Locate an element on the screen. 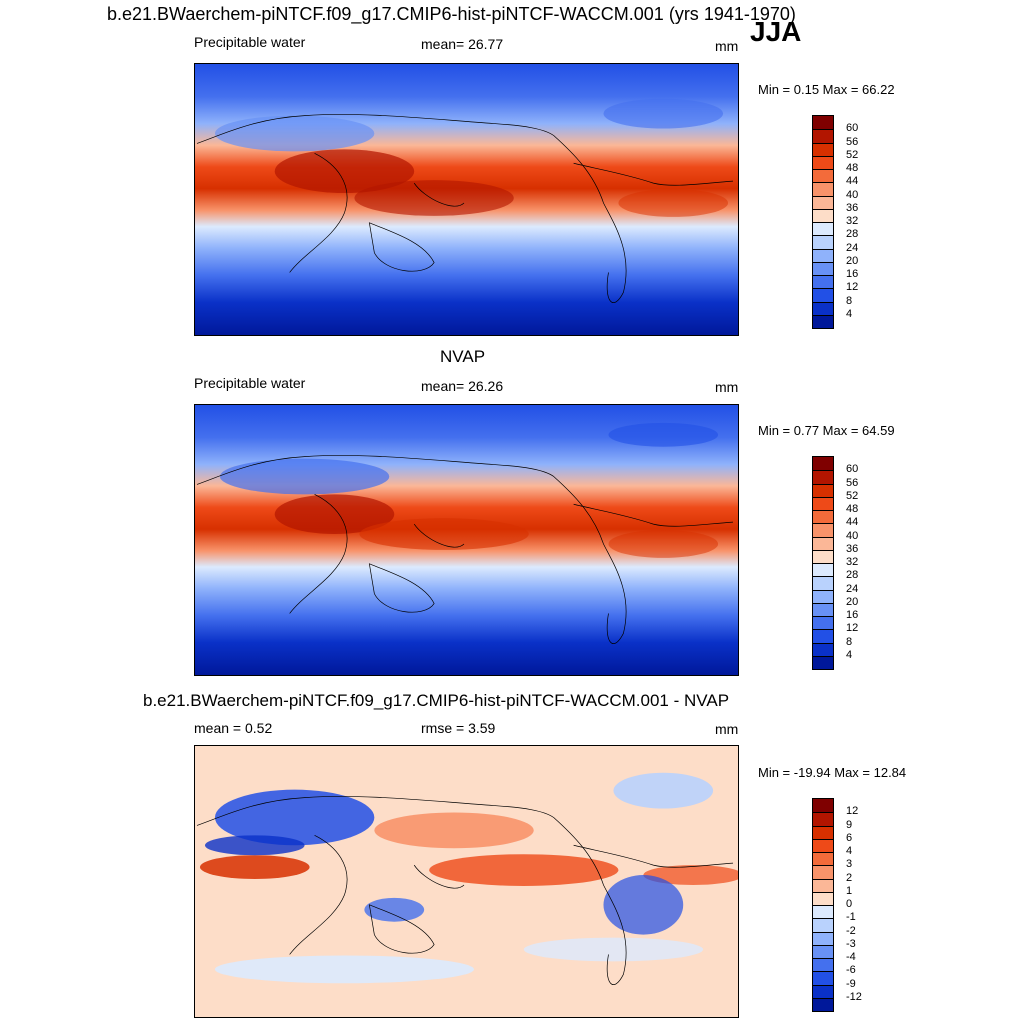  panel1-colorbar-tick-label: 40 is located at coordinates (852, 194).